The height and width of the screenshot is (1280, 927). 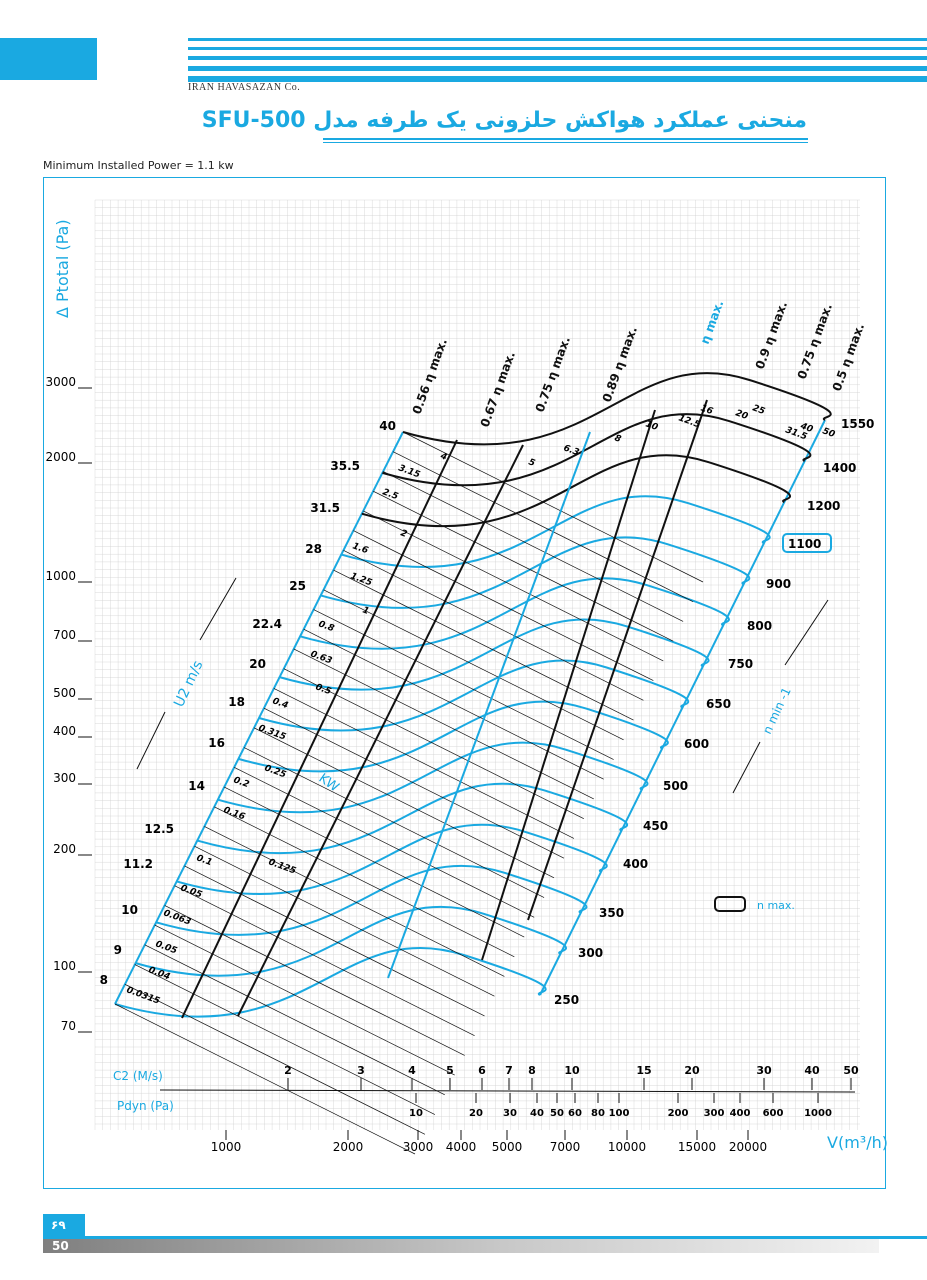 I want to click on efficiency-label: 0.56 η max., so click(x=430, y=376).